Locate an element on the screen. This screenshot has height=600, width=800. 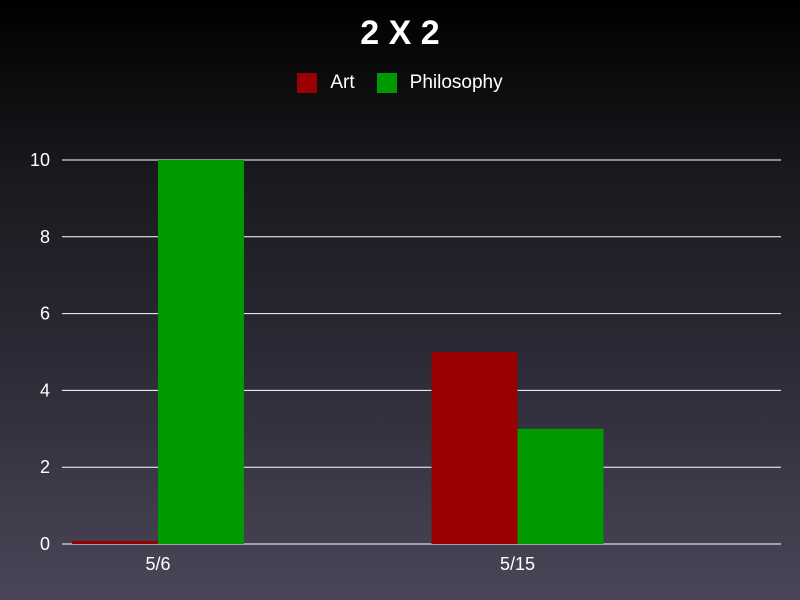
y-tick-label: 4 is located at coordinates (45, 390).